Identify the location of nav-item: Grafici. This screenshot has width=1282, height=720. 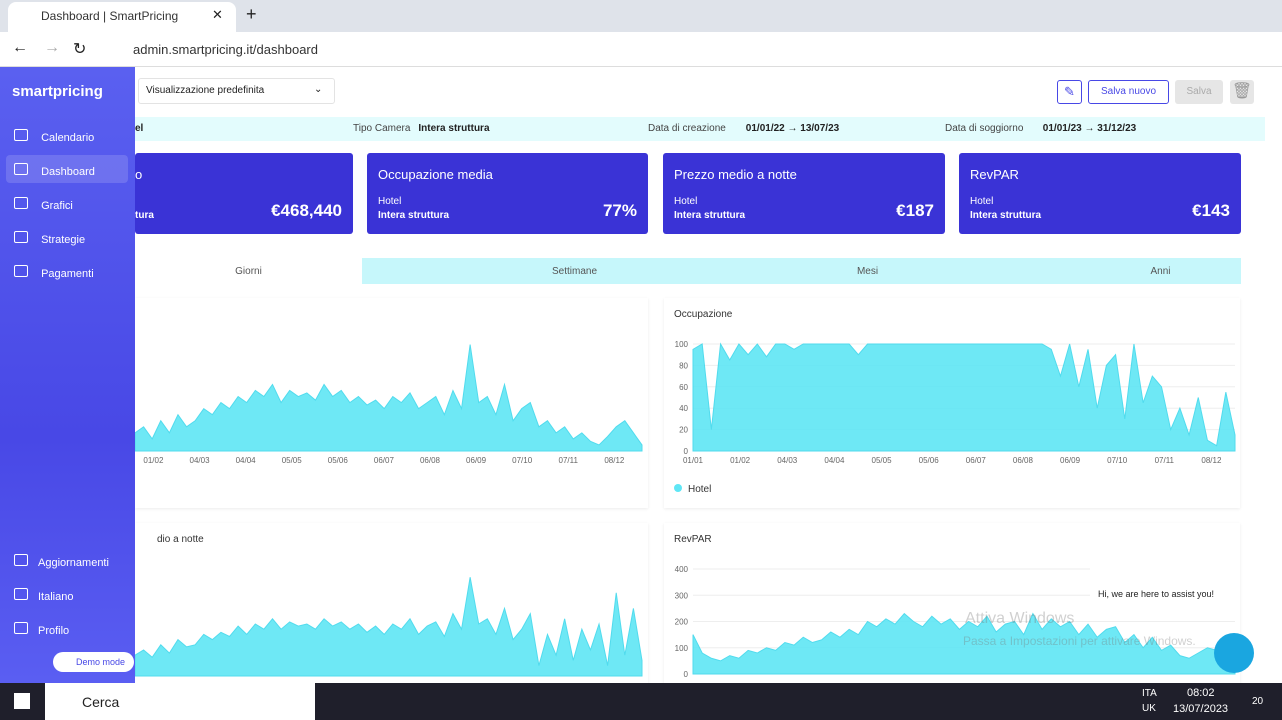
(43, 204).